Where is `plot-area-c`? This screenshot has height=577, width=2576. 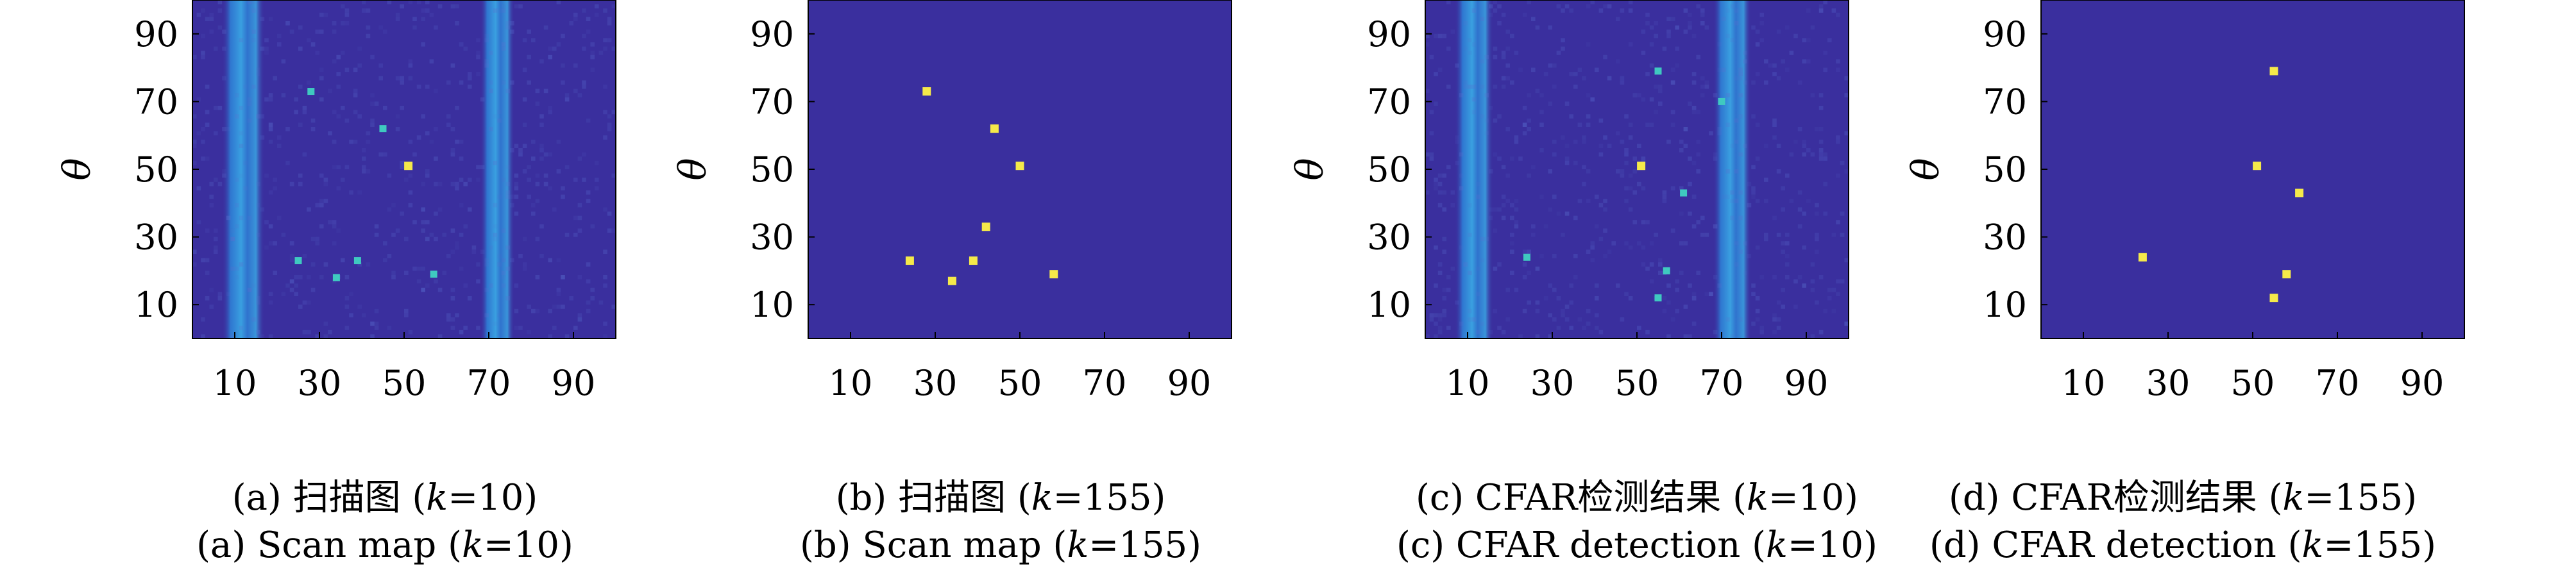 plot-area-c is located at coordinates (1637, 169).